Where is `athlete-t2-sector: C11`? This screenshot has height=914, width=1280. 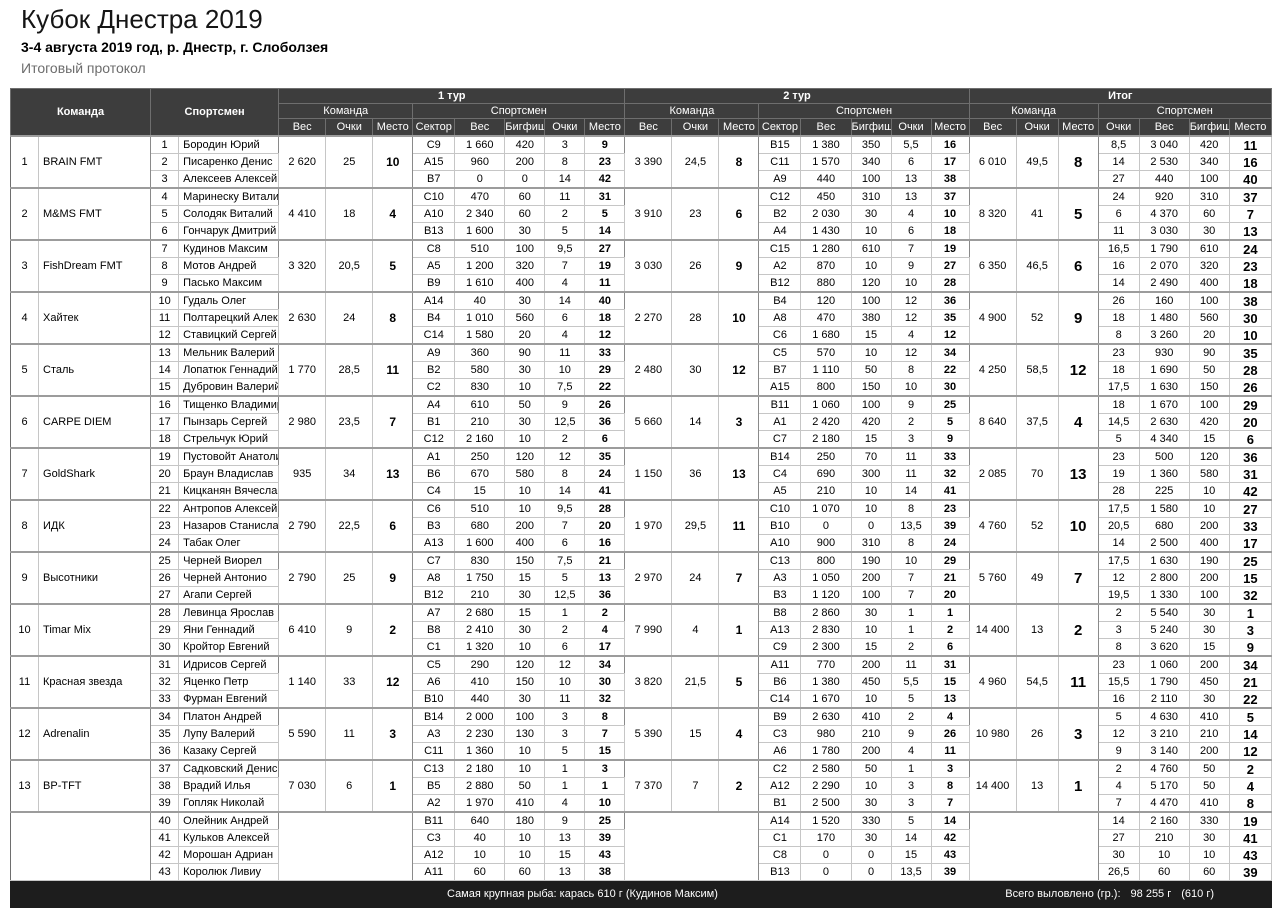 athlete-t2-sector: C11 is located at coordinates (780, 162).